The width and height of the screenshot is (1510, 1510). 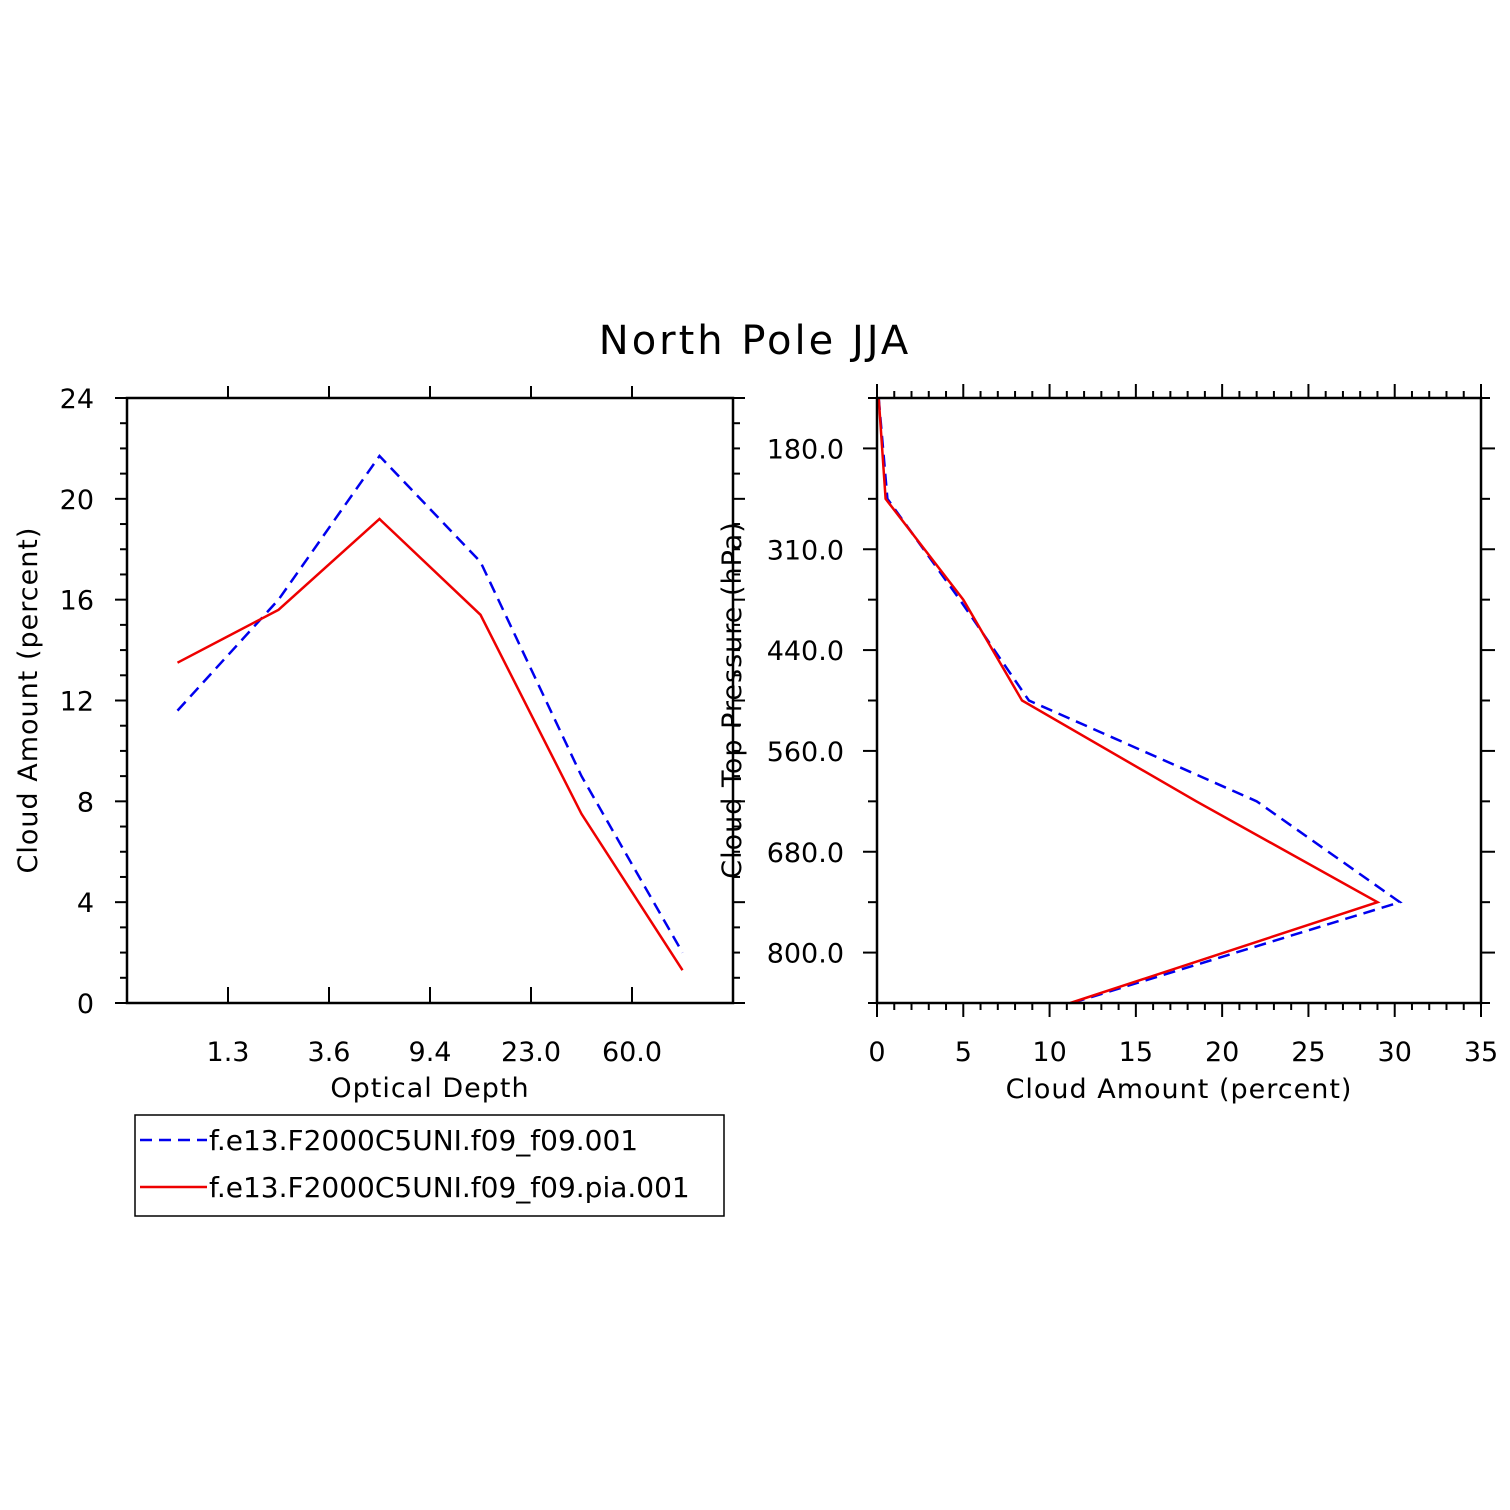 I want to click on right-y-tick-label: 680.0, so click(x=805, y=853).